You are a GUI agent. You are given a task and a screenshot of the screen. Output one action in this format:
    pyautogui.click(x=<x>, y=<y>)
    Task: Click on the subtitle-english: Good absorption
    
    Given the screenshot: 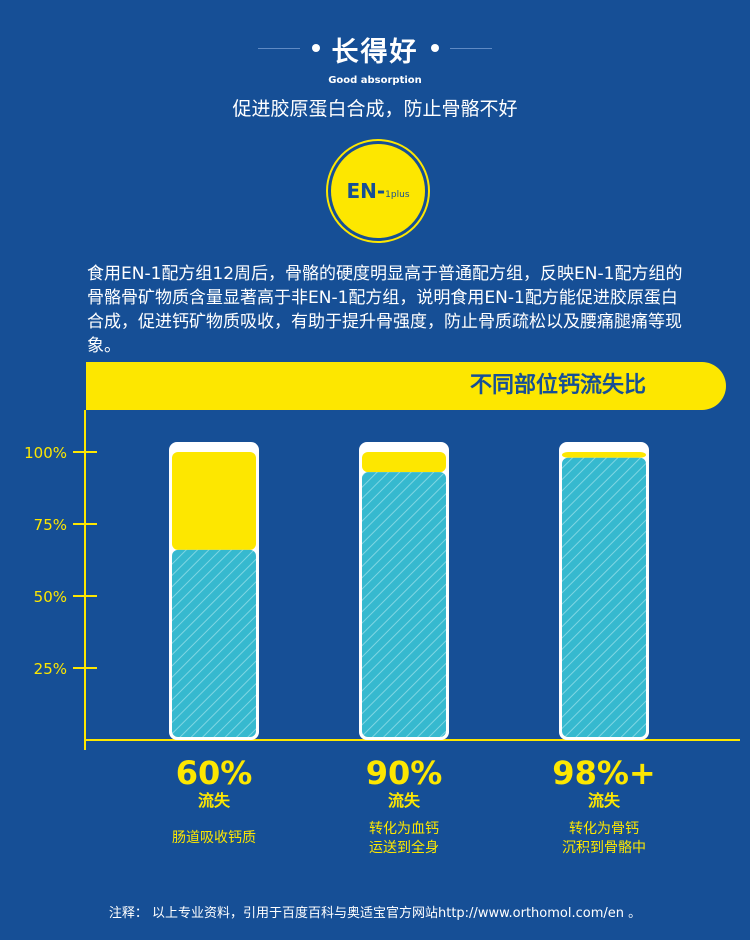 What is the action you would take?
    pyautogui.click(x=375, y=80)
    